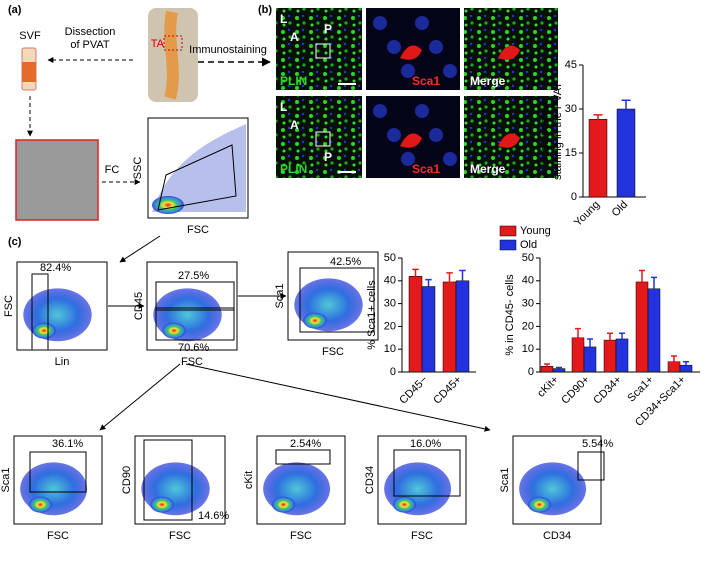  I want to click on svf-label: SVF, so click(30, 36).